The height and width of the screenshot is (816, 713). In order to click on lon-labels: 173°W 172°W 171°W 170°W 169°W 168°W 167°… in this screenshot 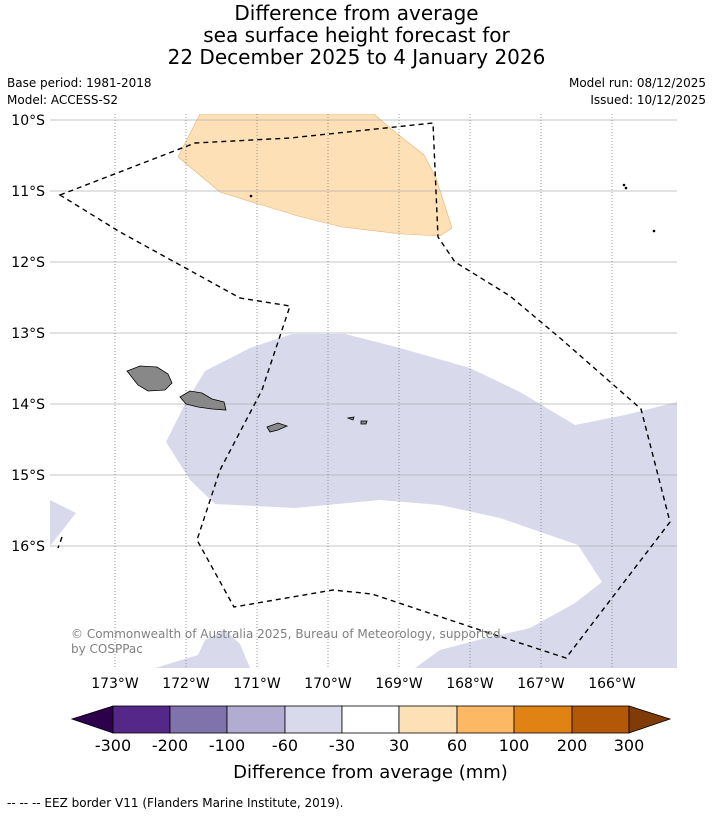, I will do `click(363, 684)`.